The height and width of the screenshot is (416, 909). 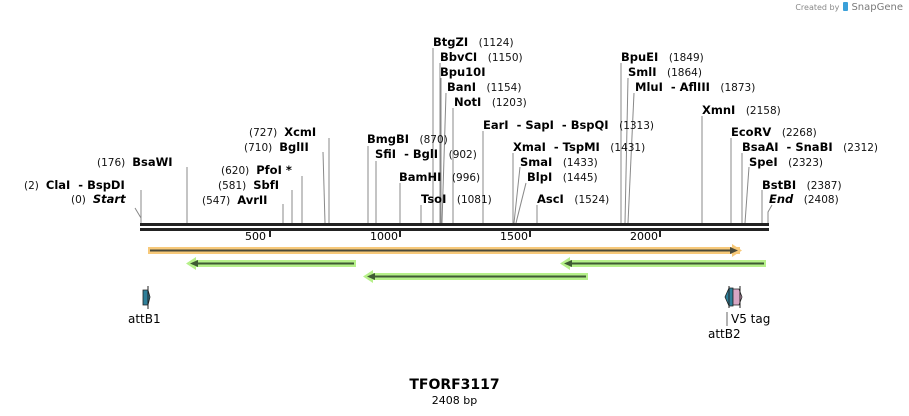 What do you see at coordinates (454, 227) in the screenshot?
I see `backbone` at bounding box center [454, 227].